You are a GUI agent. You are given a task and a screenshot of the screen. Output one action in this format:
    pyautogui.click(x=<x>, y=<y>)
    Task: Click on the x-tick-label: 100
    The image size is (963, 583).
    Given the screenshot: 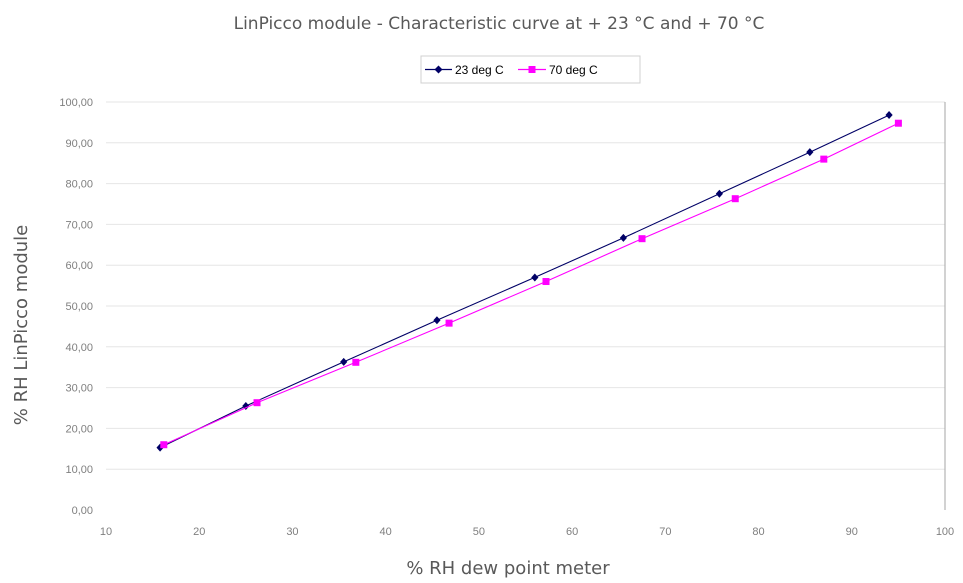 What is the action you would take?
    pyautogui.click(x=945, y=532)
    